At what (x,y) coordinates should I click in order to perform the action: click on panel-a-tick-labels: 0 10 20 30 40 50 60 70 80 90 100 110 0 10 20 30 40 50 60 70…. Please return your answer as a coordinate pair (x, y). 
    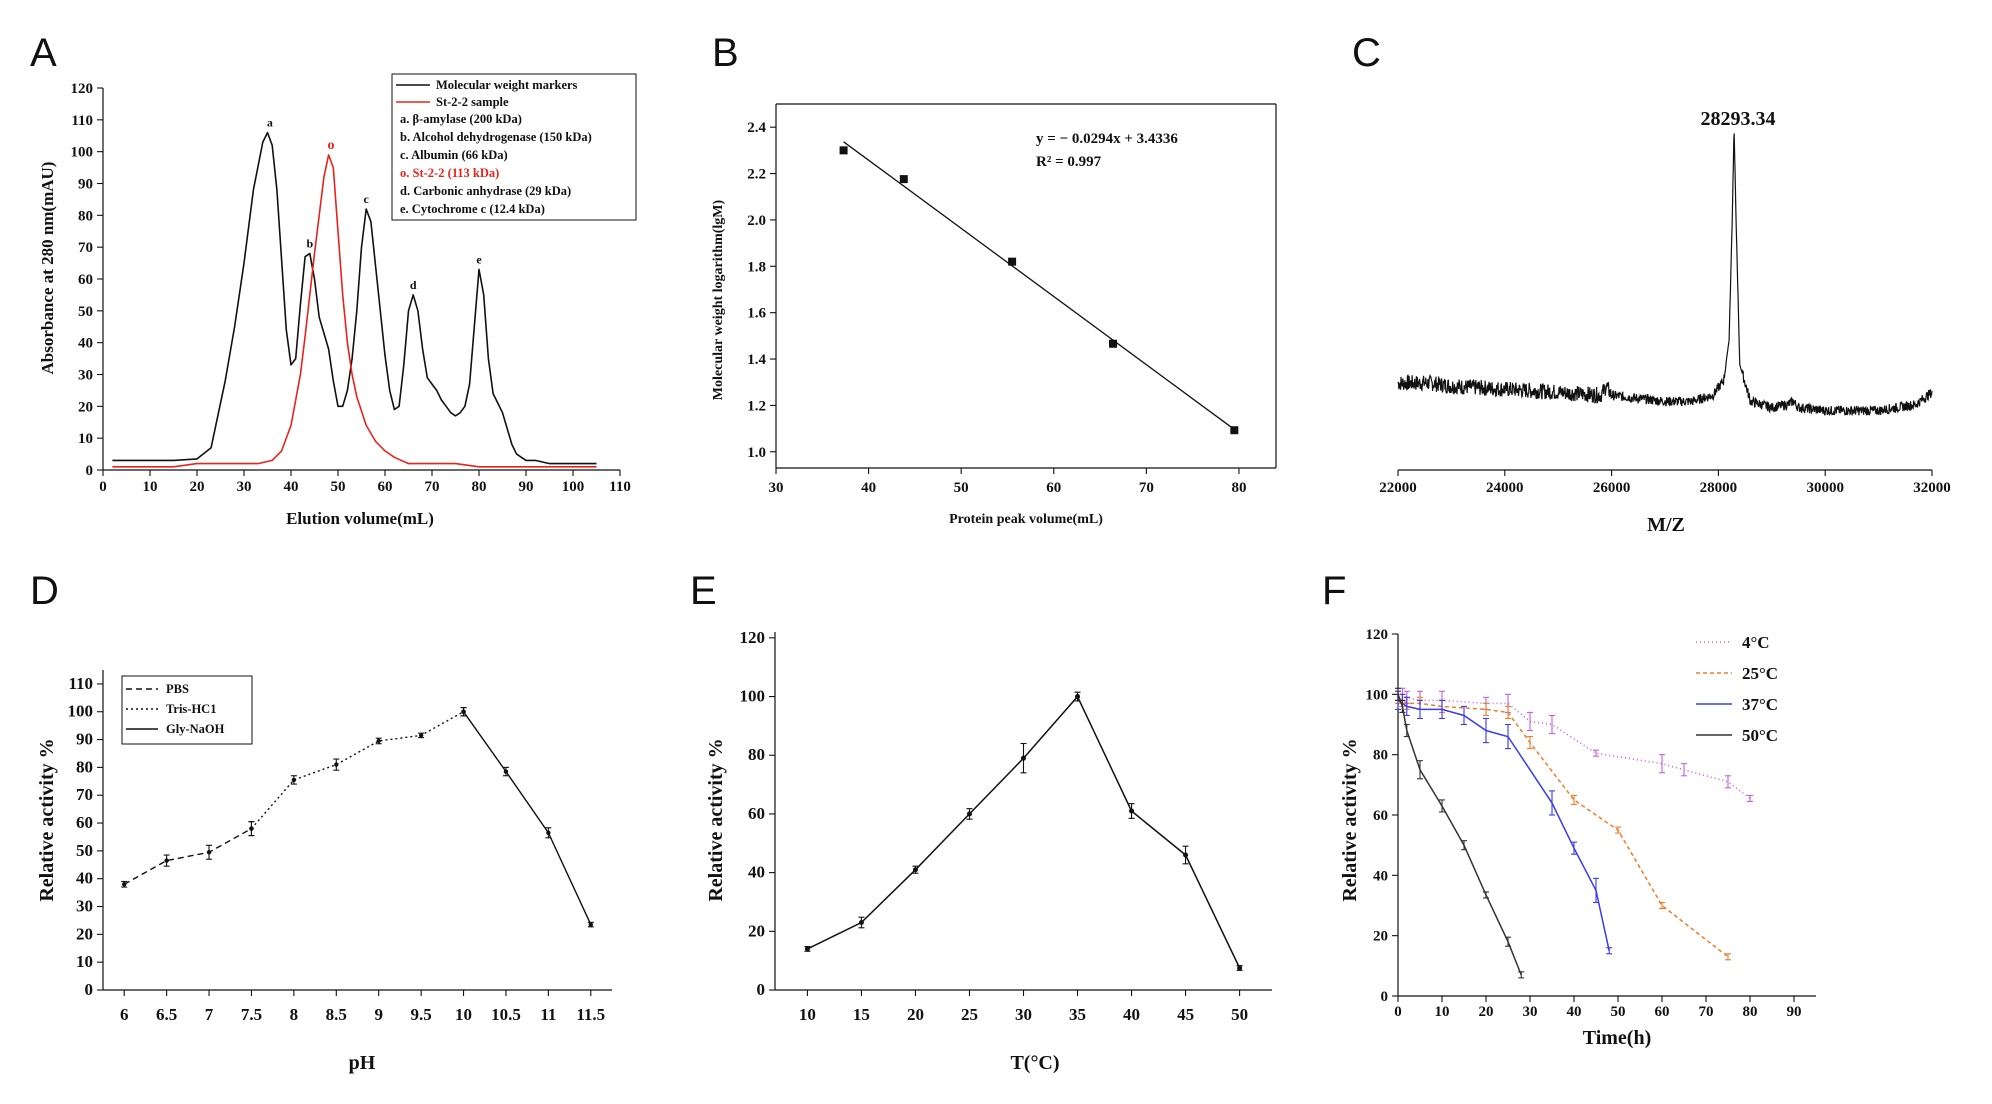
    Looking at the image, I should click on (351, 288).